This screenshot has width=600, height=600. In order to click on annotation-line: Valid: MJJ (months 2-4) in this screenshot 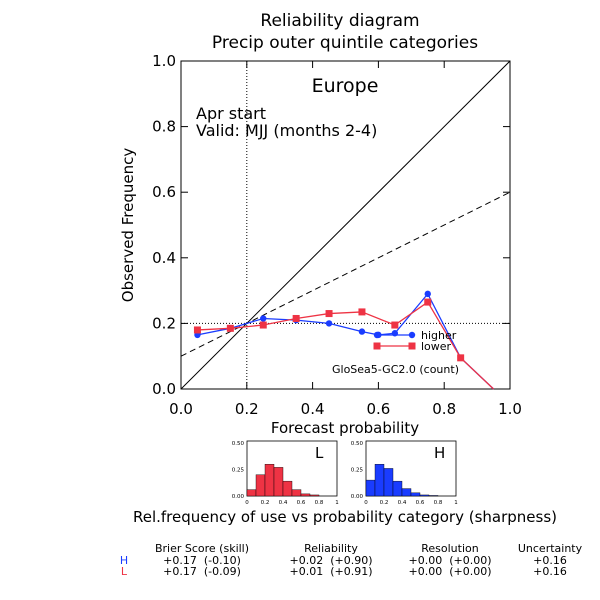, I will do `click(286, 130)`.